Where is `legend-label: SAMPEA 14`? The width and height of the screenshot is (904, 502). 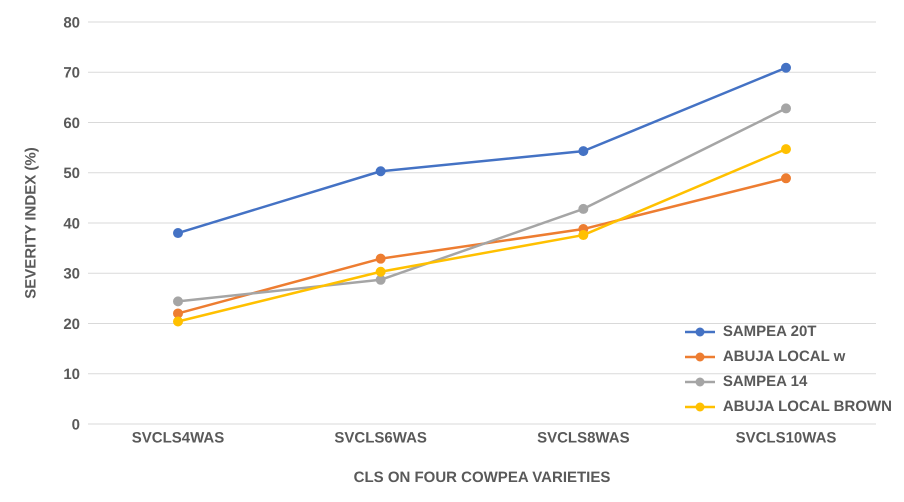
legend-label: SAMPEA 14 is located at coordinates (765, 382).